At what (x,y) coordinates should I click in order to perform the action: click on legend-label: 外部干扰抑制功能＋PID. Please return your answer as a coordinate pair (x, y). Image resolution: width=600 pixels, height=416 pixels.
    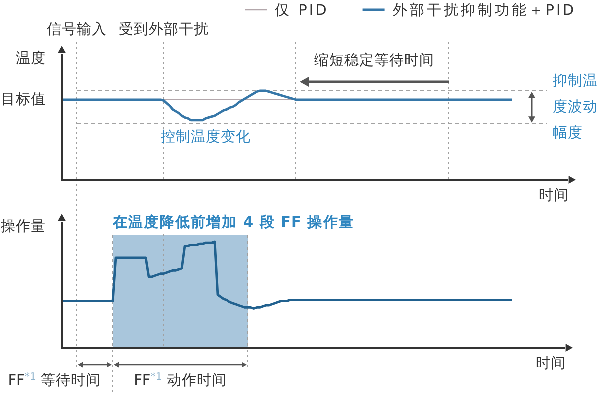
    Looking at the image, I should click on (484, 10).